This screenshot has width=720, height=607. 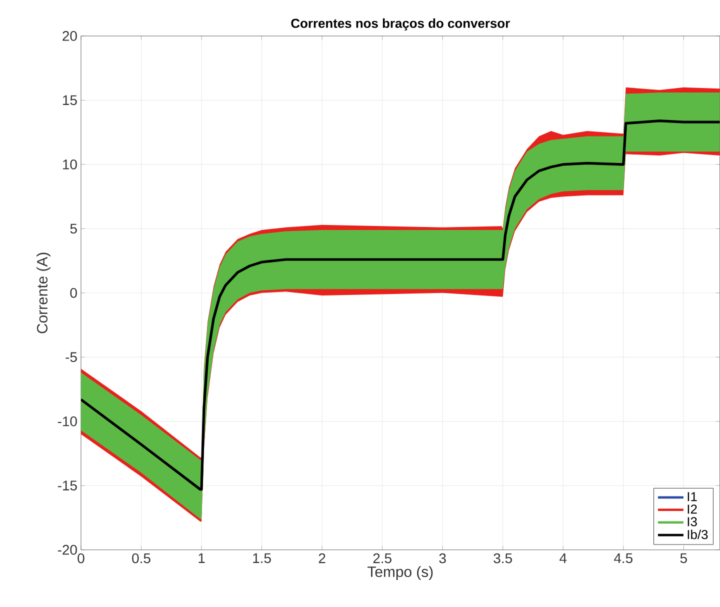 What do you see at coordinates (70, 100) in the screenshot?
I see `y-tick-label: 15` at bounding box center [70, 100].